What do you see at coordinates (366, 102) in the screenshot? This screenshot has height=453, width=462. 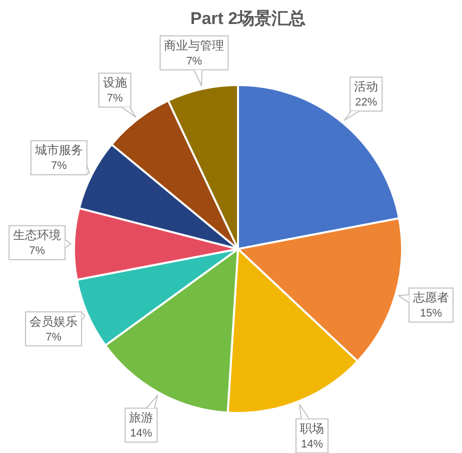 I see `data-label: 22%` at bounding box center [366, 102].